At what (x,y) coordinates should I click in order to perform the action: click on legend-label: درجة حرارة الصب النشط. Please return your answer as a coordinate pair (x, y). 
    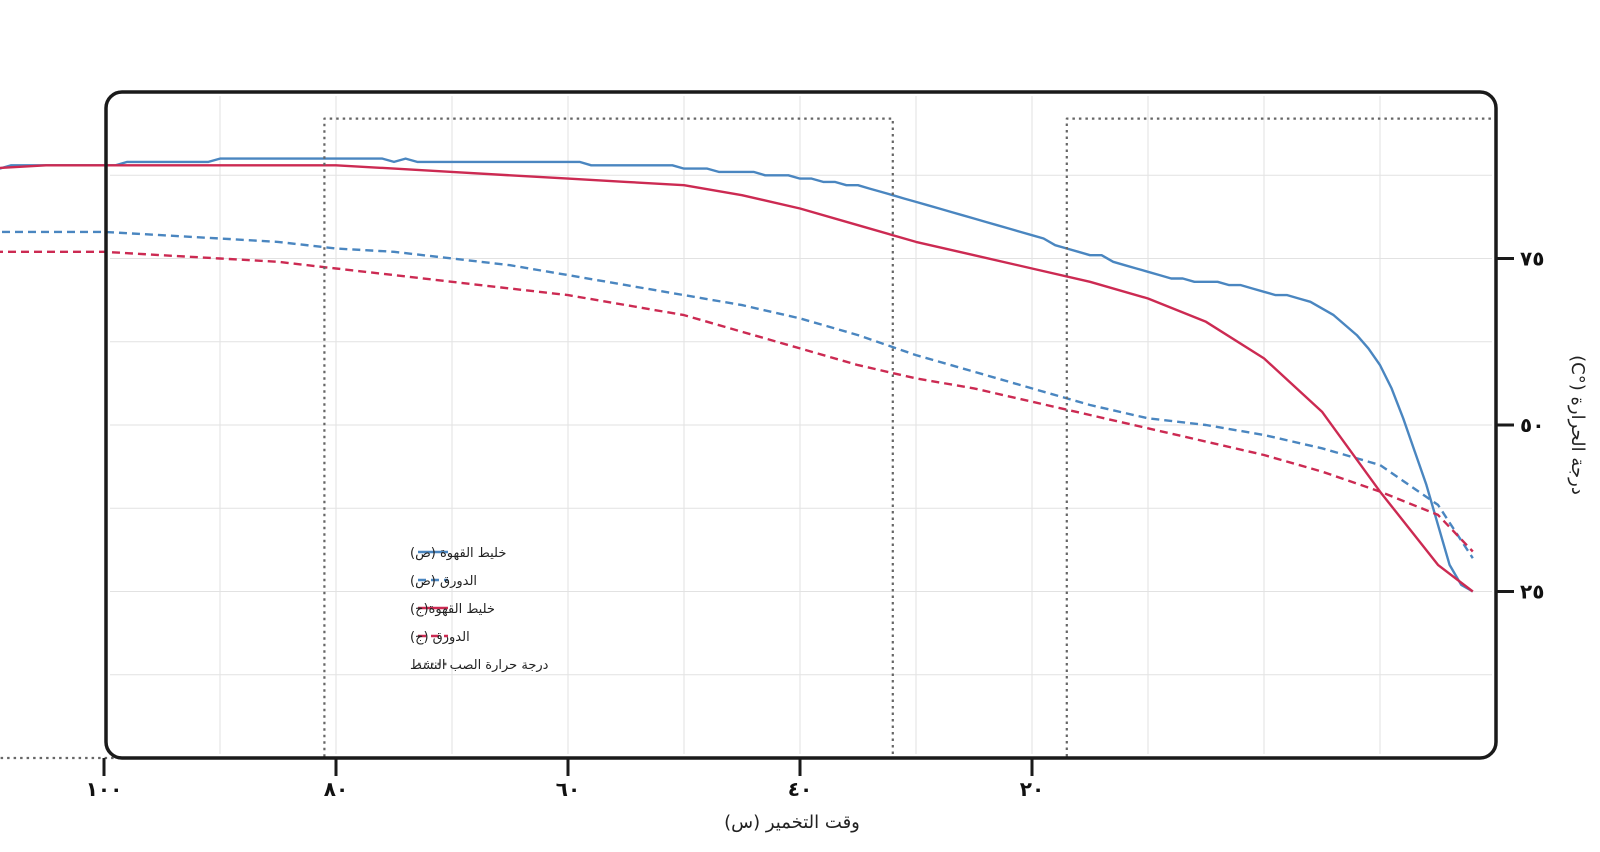
    Looking at the image, I should click on (479, 665).